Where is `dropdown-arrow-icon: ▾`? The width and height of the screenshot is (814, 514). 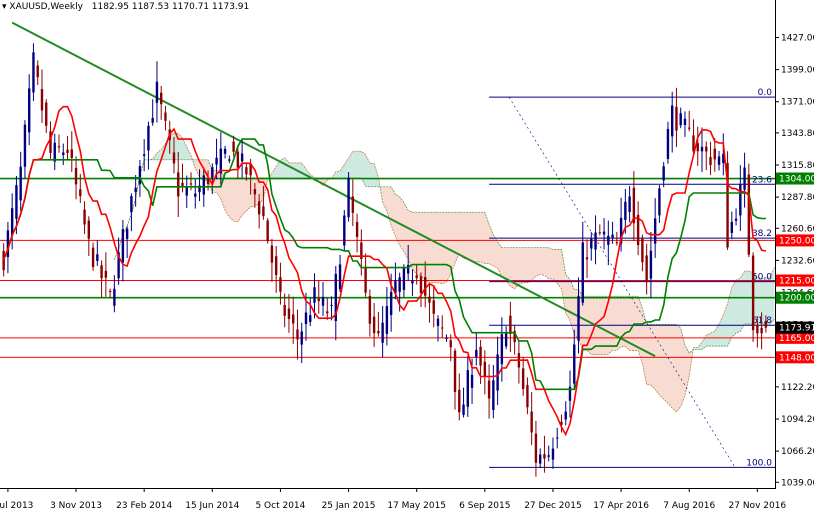
dropdown-arrow-icon: ▾ is located at coordinates (4, 7).